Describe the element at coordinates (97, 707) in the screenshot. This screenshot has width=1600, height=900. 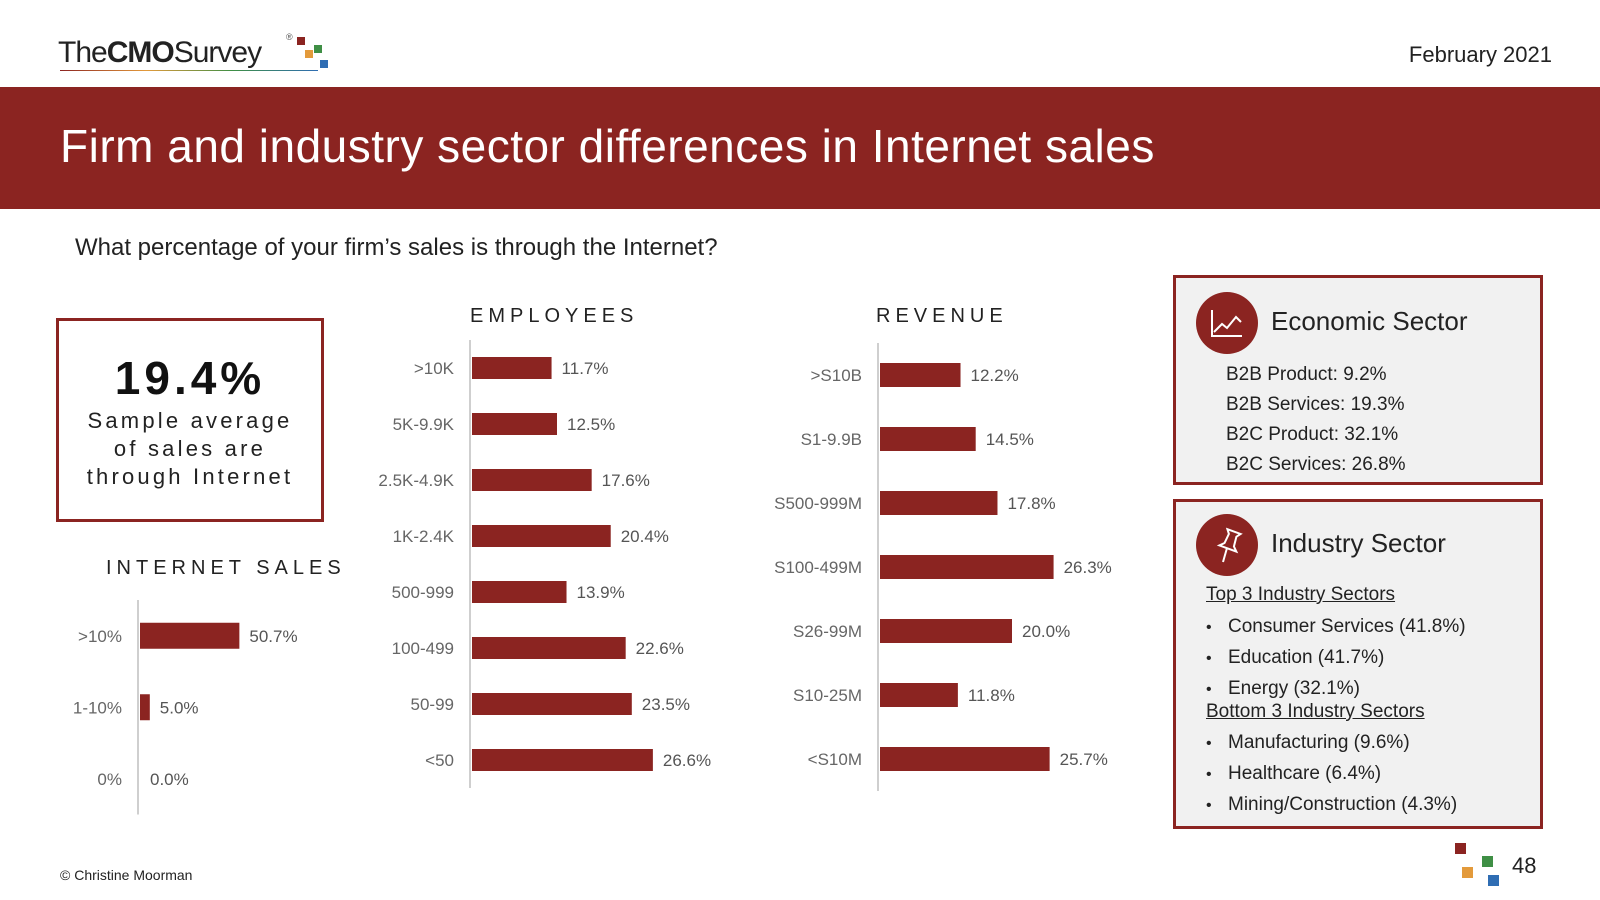
I see `category-label: 1-10%` at that location.